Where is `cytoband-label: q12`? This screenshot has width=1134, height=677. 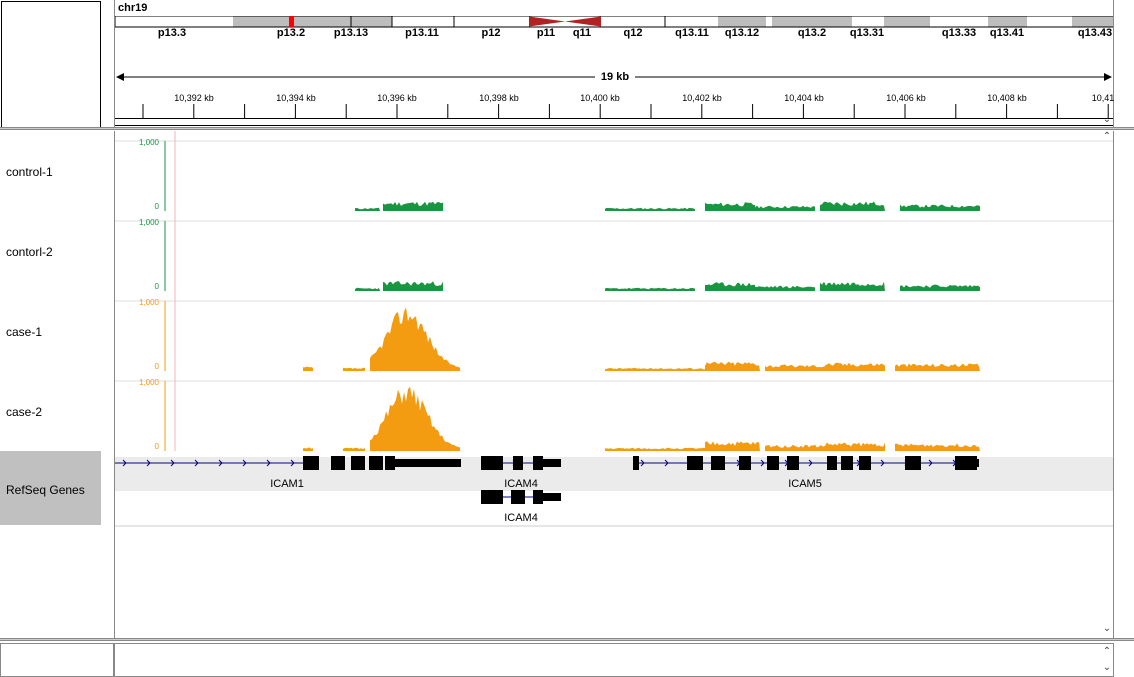 cytoband-label: q12 is located at coordinates (633, 33).